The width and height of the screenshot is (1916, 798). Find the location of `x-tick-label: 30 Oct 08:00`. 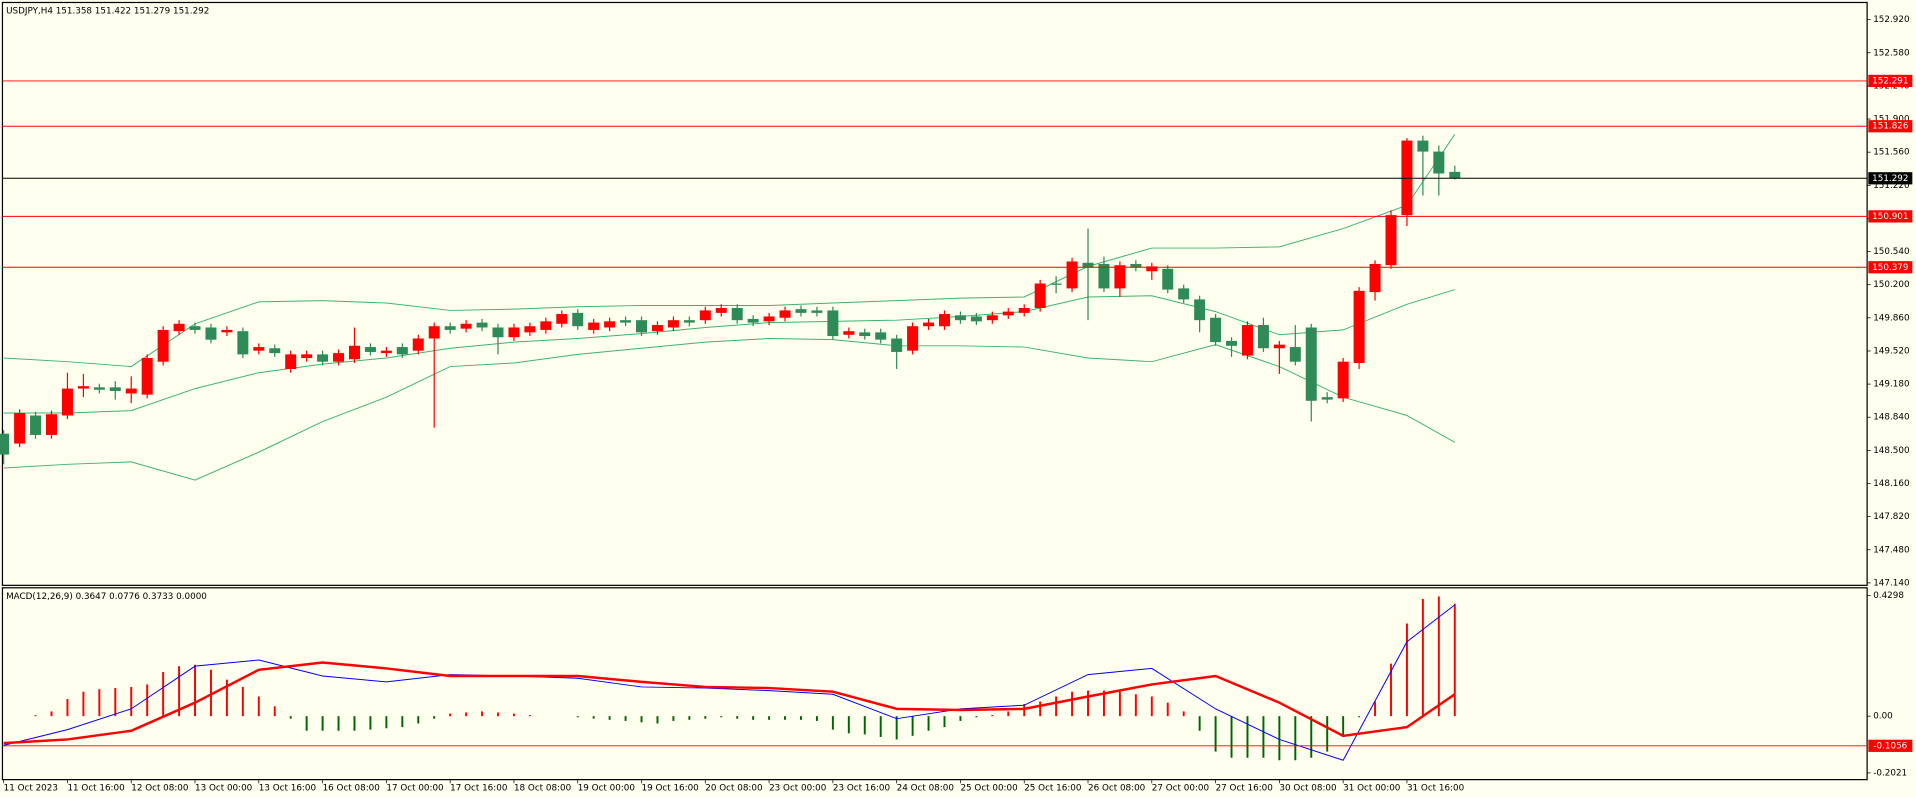

x-tick-label: 30 Oct 08:00 is located at coordinates (1307, 789).